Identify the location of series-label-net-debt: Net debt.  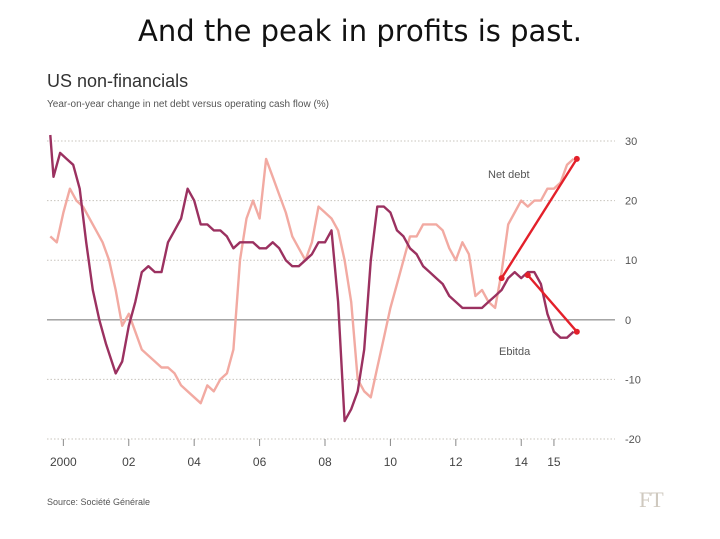
(509, 175).